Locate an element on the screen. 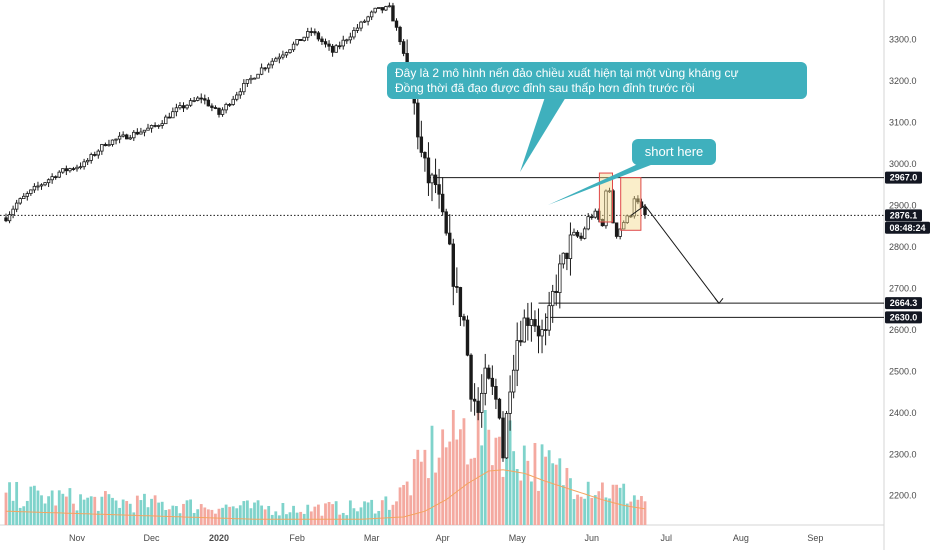 This screenshot has height=550, width=932. projection-arrow is located at coordinates (677, 254).